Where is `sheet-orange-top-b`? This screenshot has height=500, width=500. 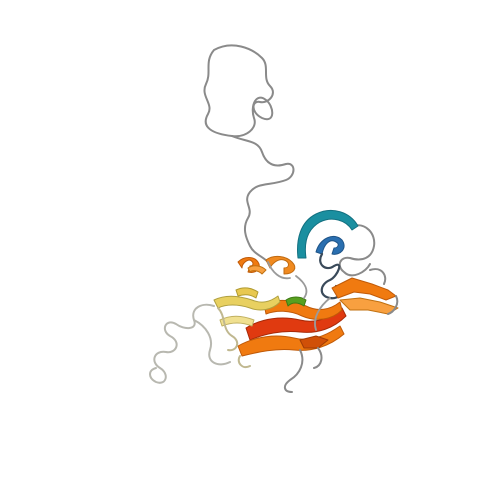
sheet-orange-top-b is located at coordinates (280, 265).